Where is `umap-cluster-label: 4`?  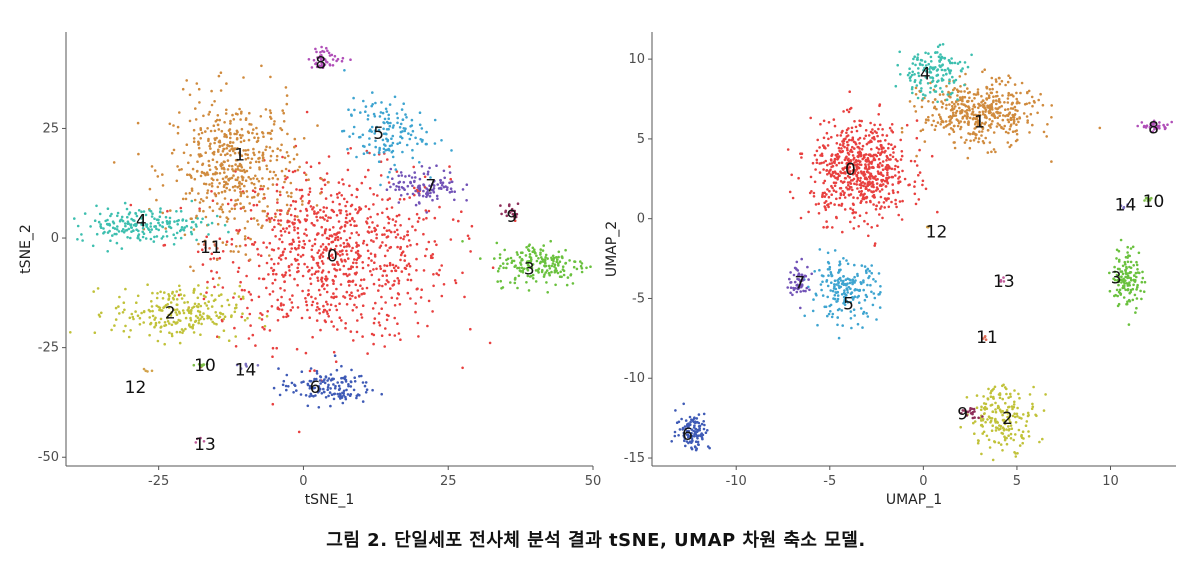 umap-cluster-label: 4 is located at coordinates (925, 74).